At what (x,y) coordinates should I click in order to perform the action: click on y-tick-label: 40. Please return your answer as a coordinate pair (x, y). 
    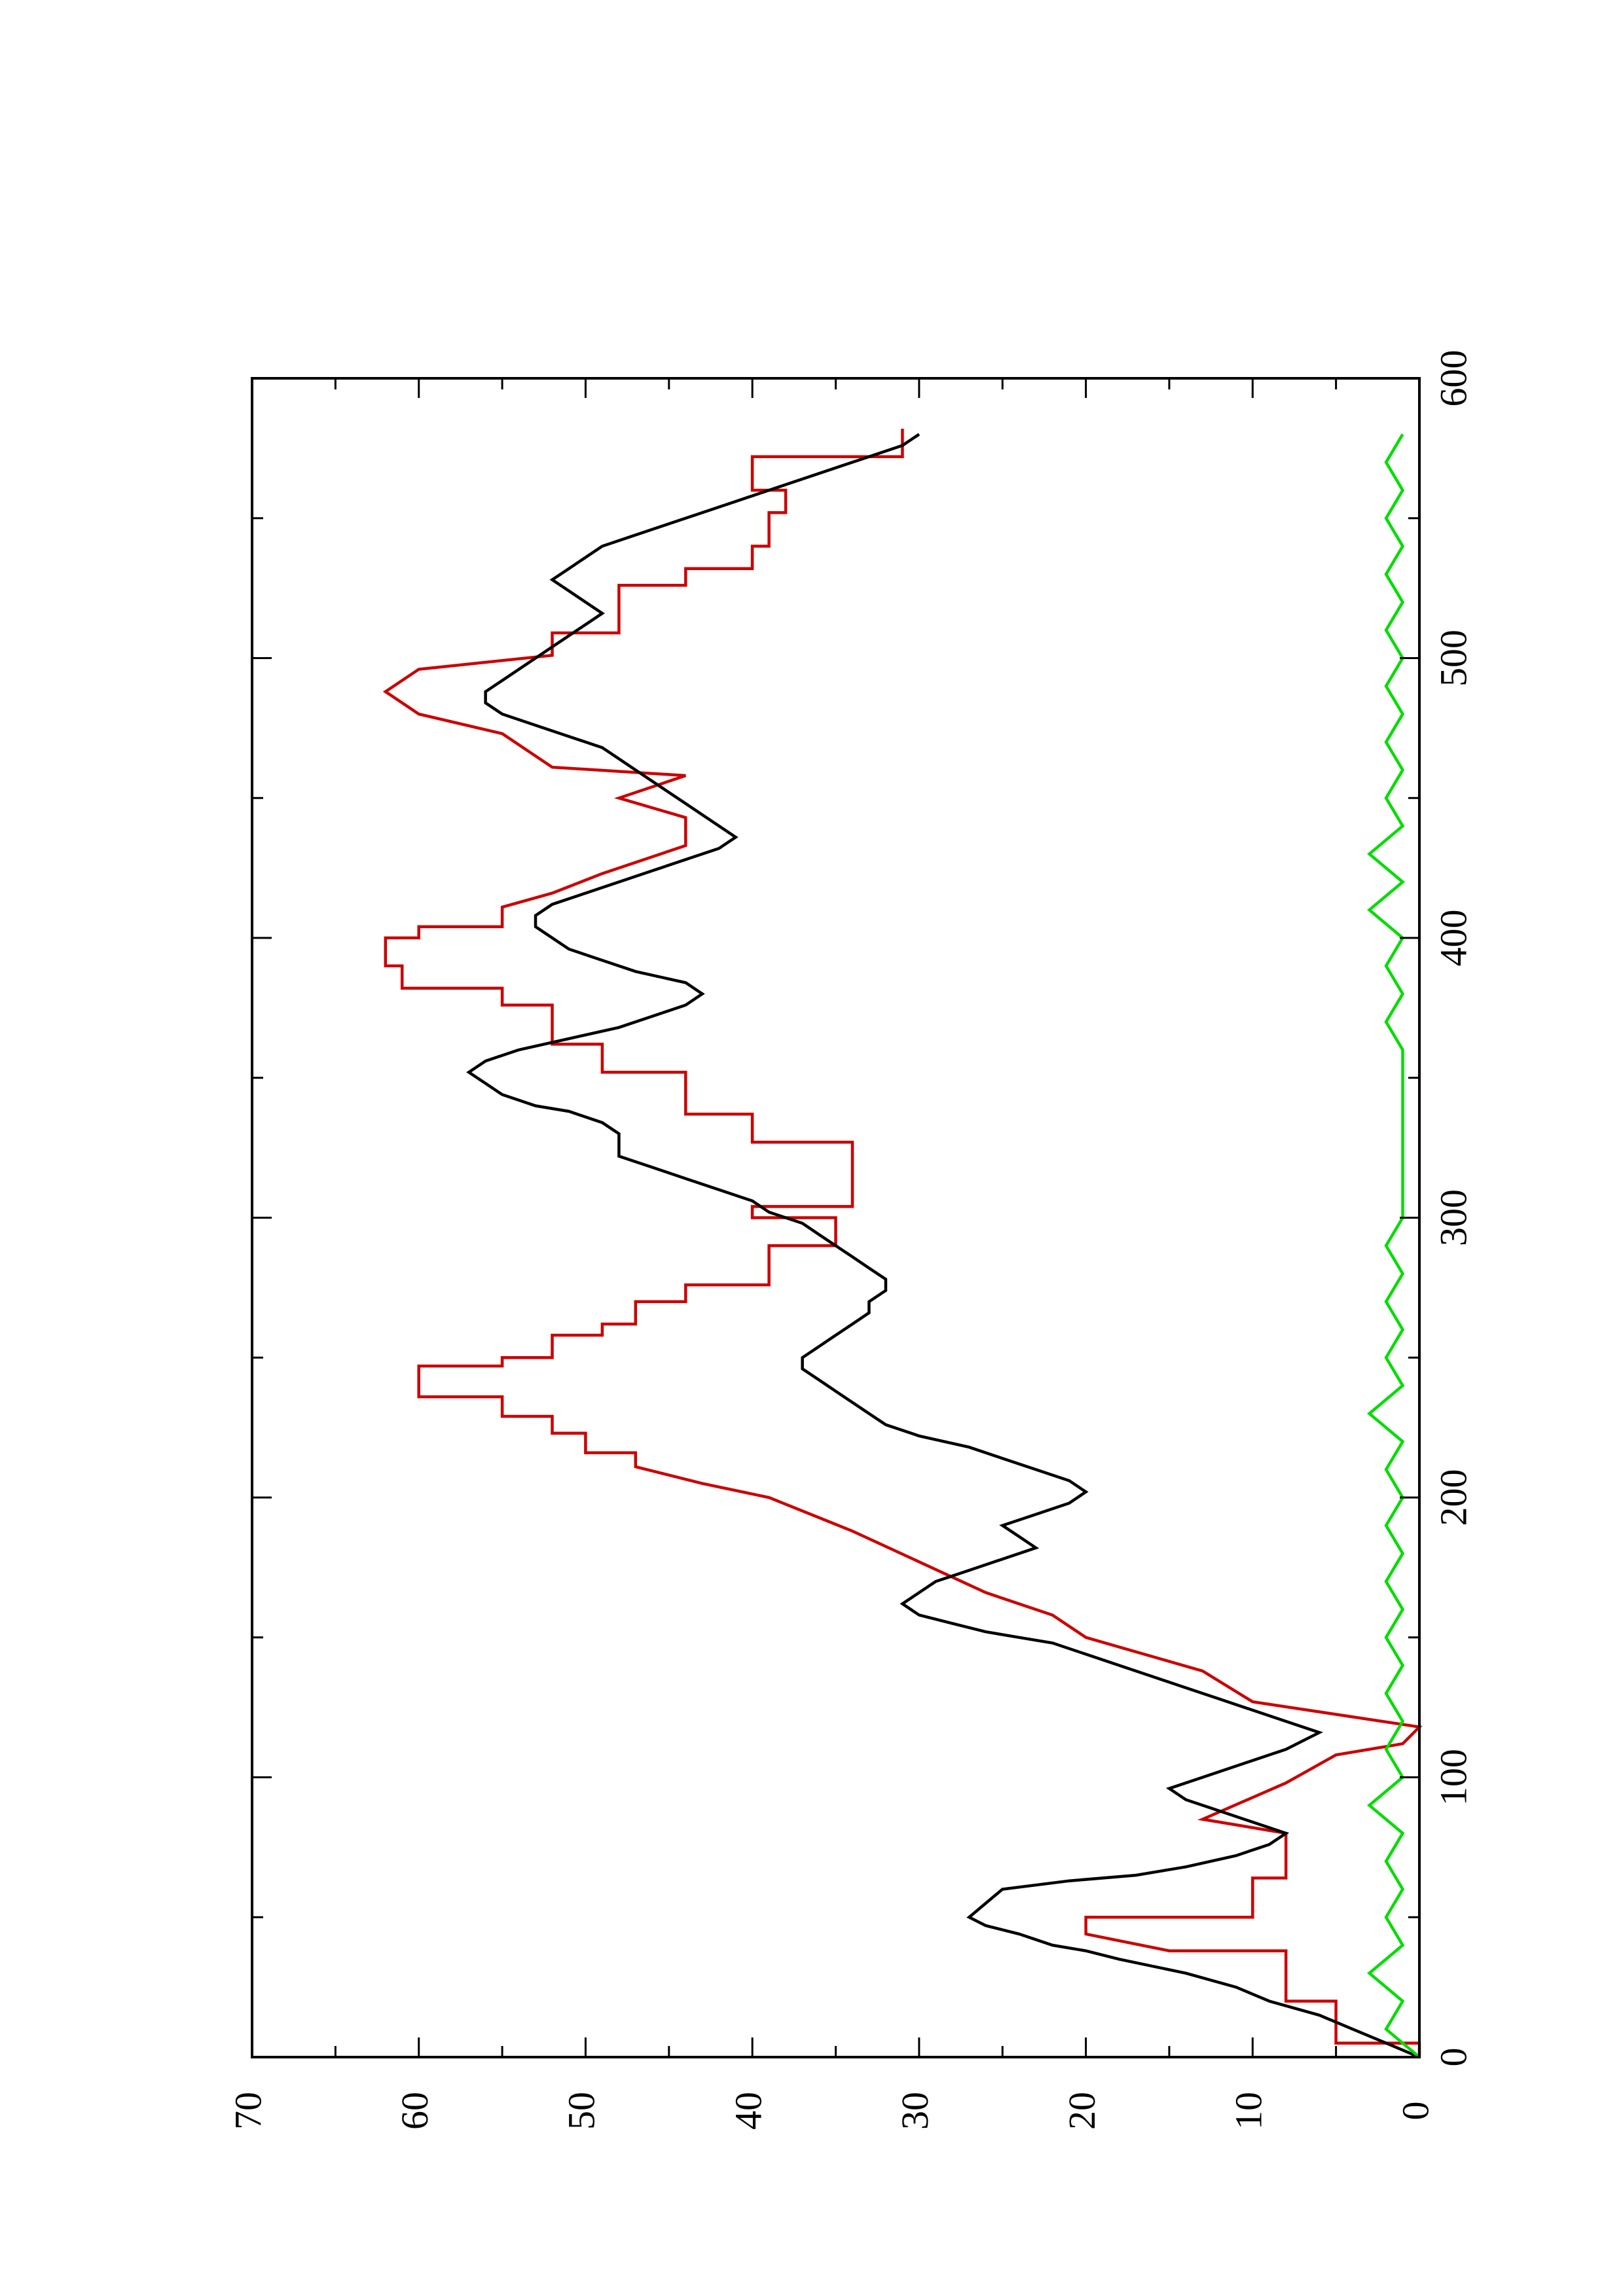
    Looking at the image, I should click on (748, 2111).